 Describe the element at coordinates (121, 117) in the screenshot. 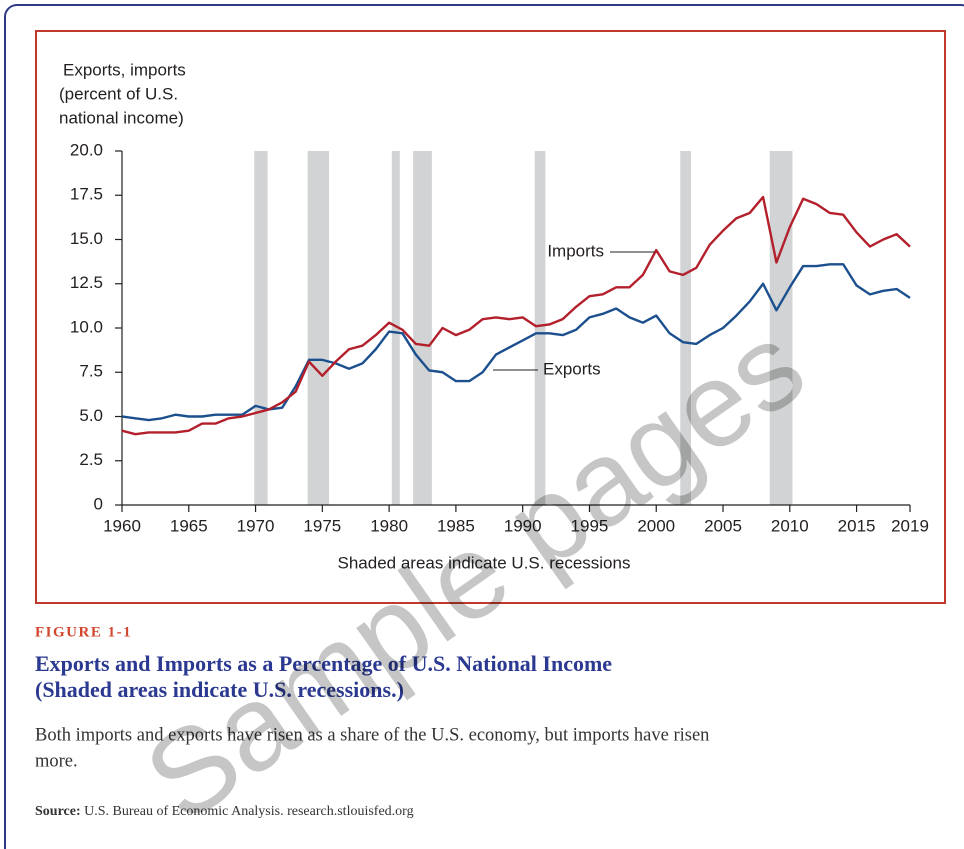

I see `y-axis-label: national income)` at that location.